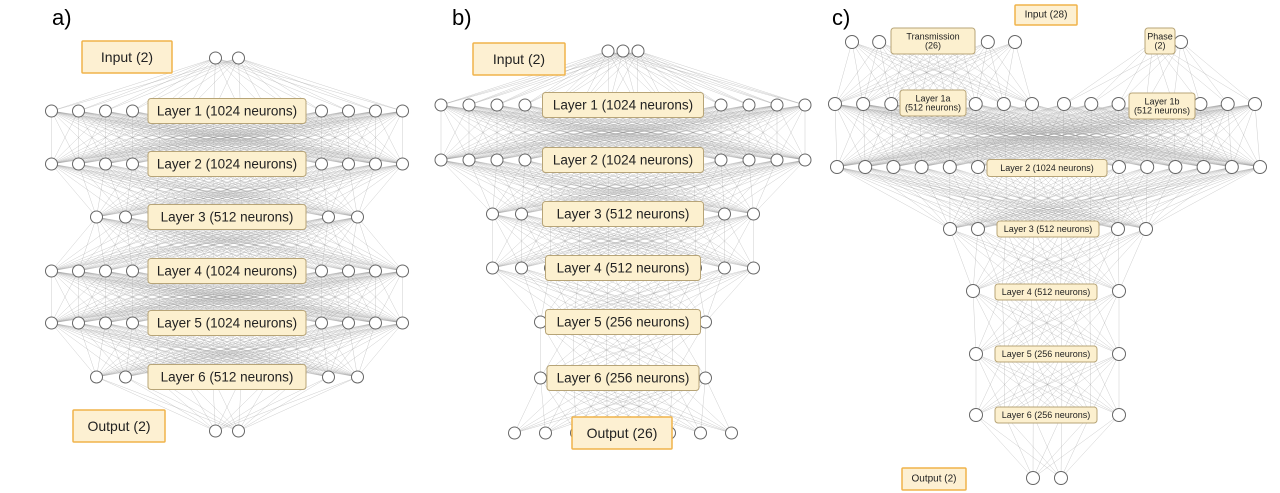  I want to click on panel-a-layer-3-label-text: Layer 3 (512 neurons), so click(227, 217).